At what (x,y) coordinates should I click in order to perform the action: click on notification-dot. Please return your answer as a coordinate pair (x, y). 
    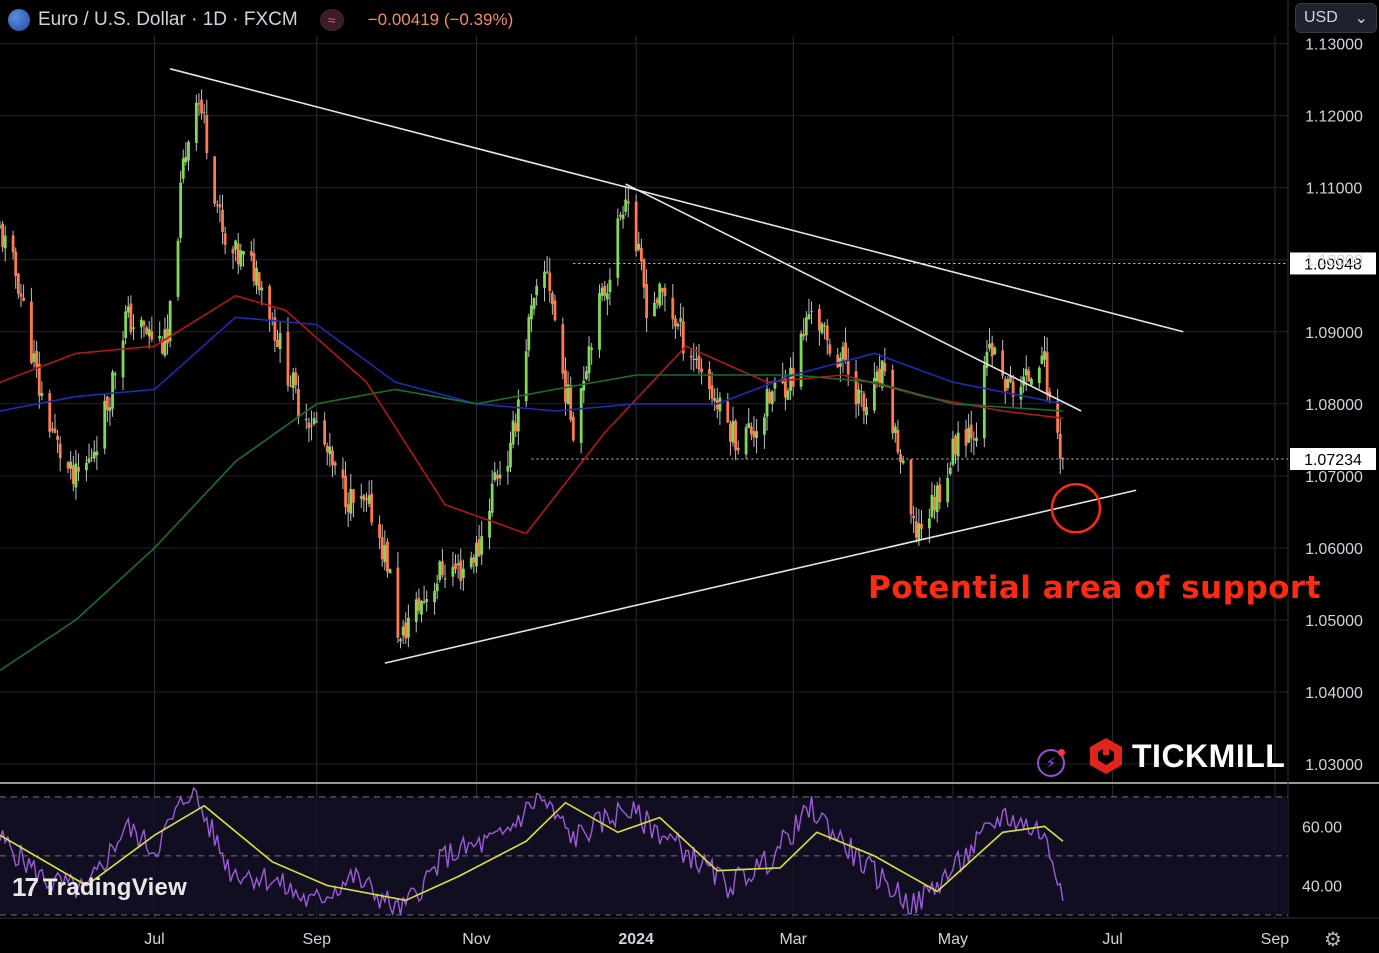
    Looking at the image, I should click on (1061, 752).